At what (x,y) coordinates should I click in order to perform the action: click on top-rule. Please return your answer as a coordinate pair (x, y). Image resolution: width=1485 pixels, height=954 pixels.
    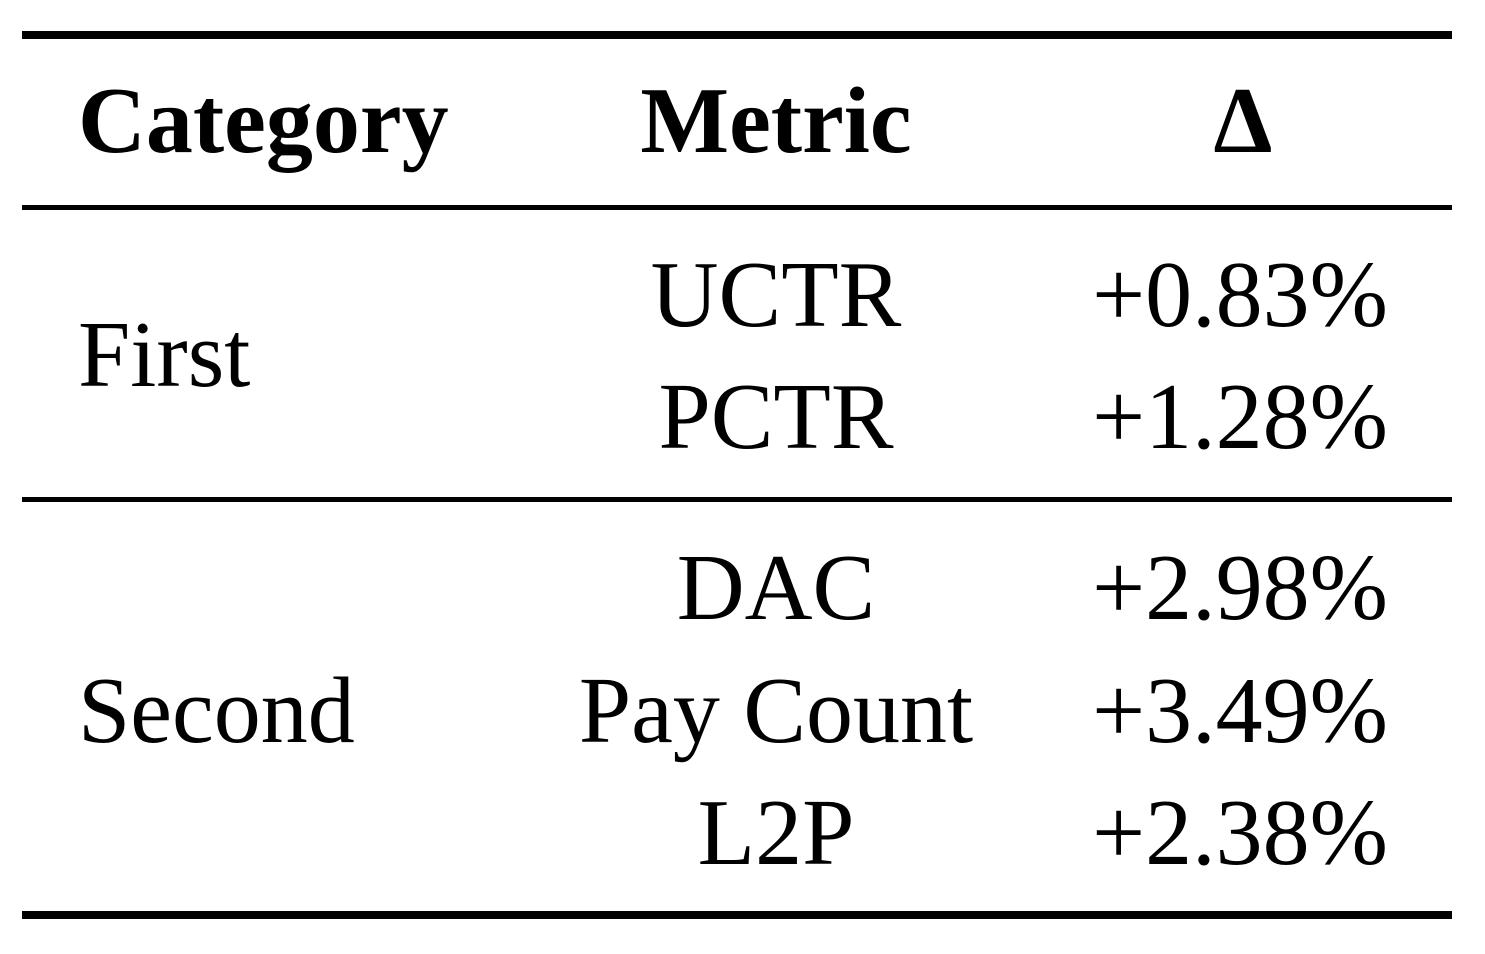
    Looking at the image, I should click on (737, 35).